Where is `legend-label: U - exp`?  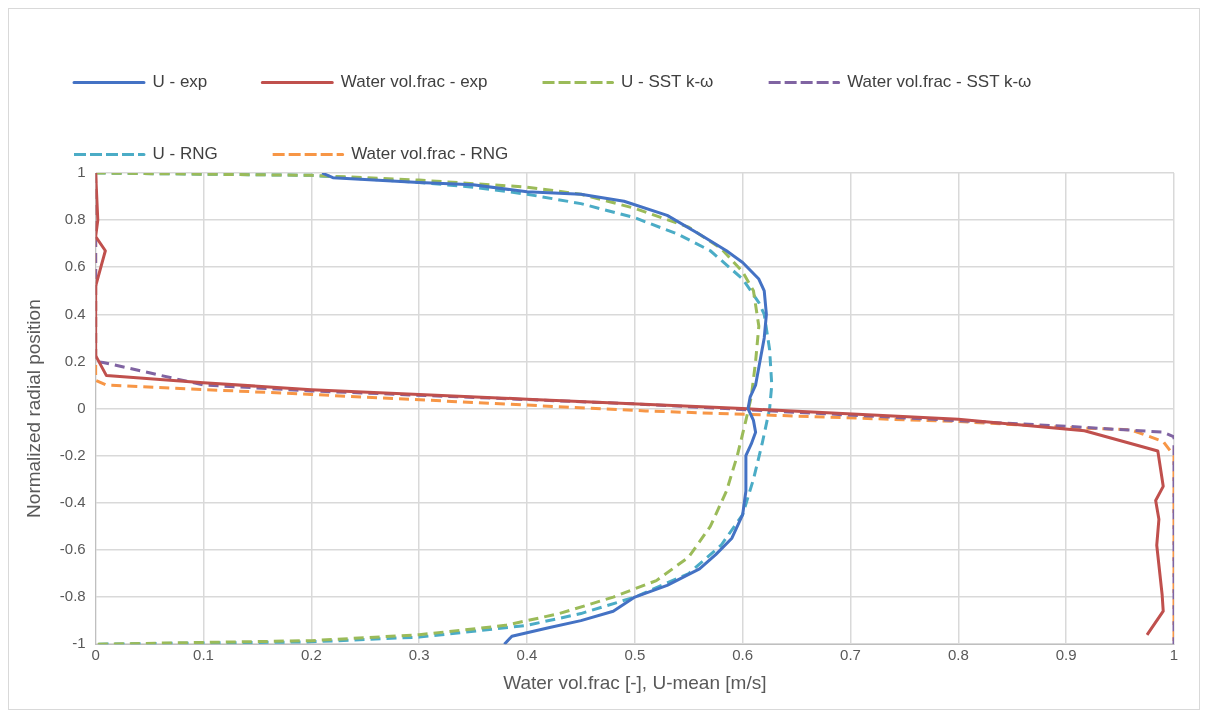
legend-label: U - exp is located at coordinates (180, 82).